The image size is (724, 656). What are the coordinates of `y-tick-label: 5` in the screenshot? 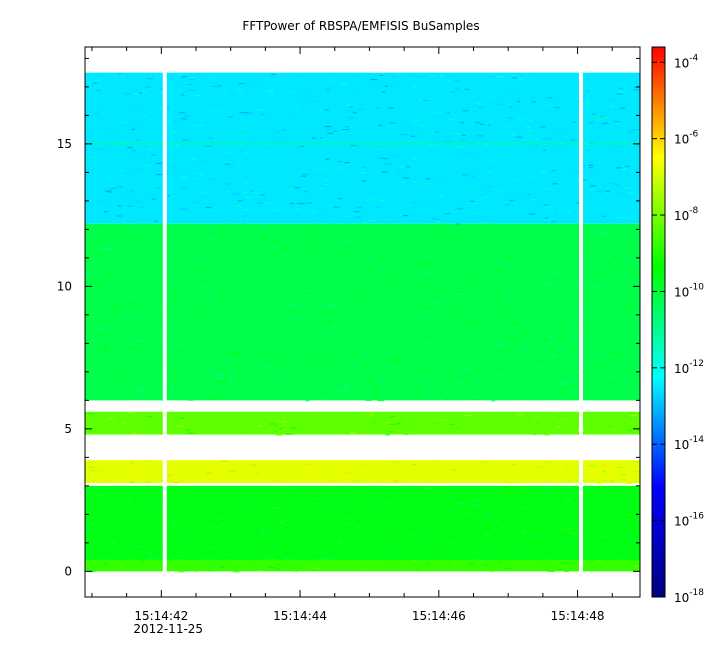 It's located at (68, 429).